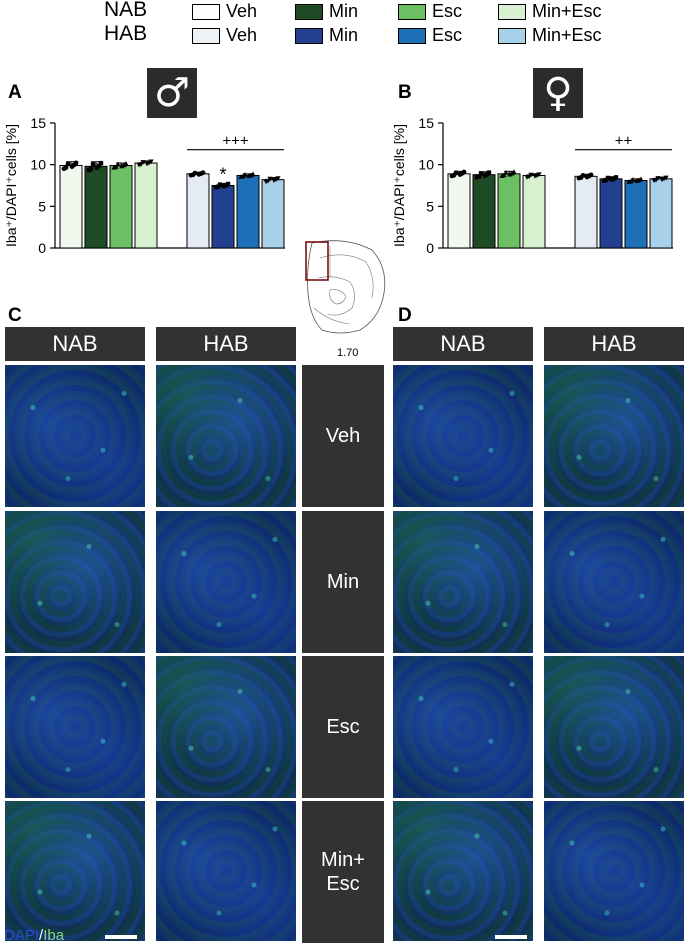 The image size is (685, 945). I want to click on female-symbol-icon: ♀, so click(558, 93).